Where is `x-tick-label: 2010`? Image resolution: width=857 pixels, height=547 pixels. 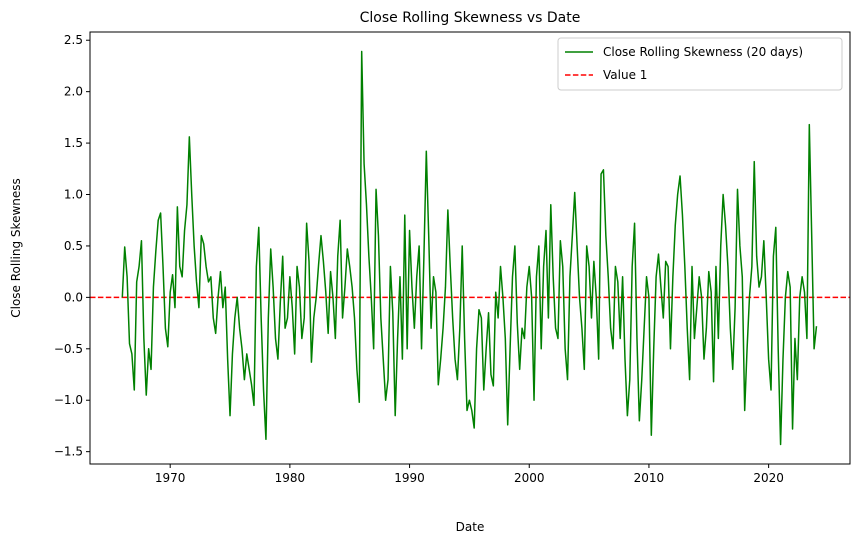 x-tick-label: 2010 is located at coordinates (649, 478).